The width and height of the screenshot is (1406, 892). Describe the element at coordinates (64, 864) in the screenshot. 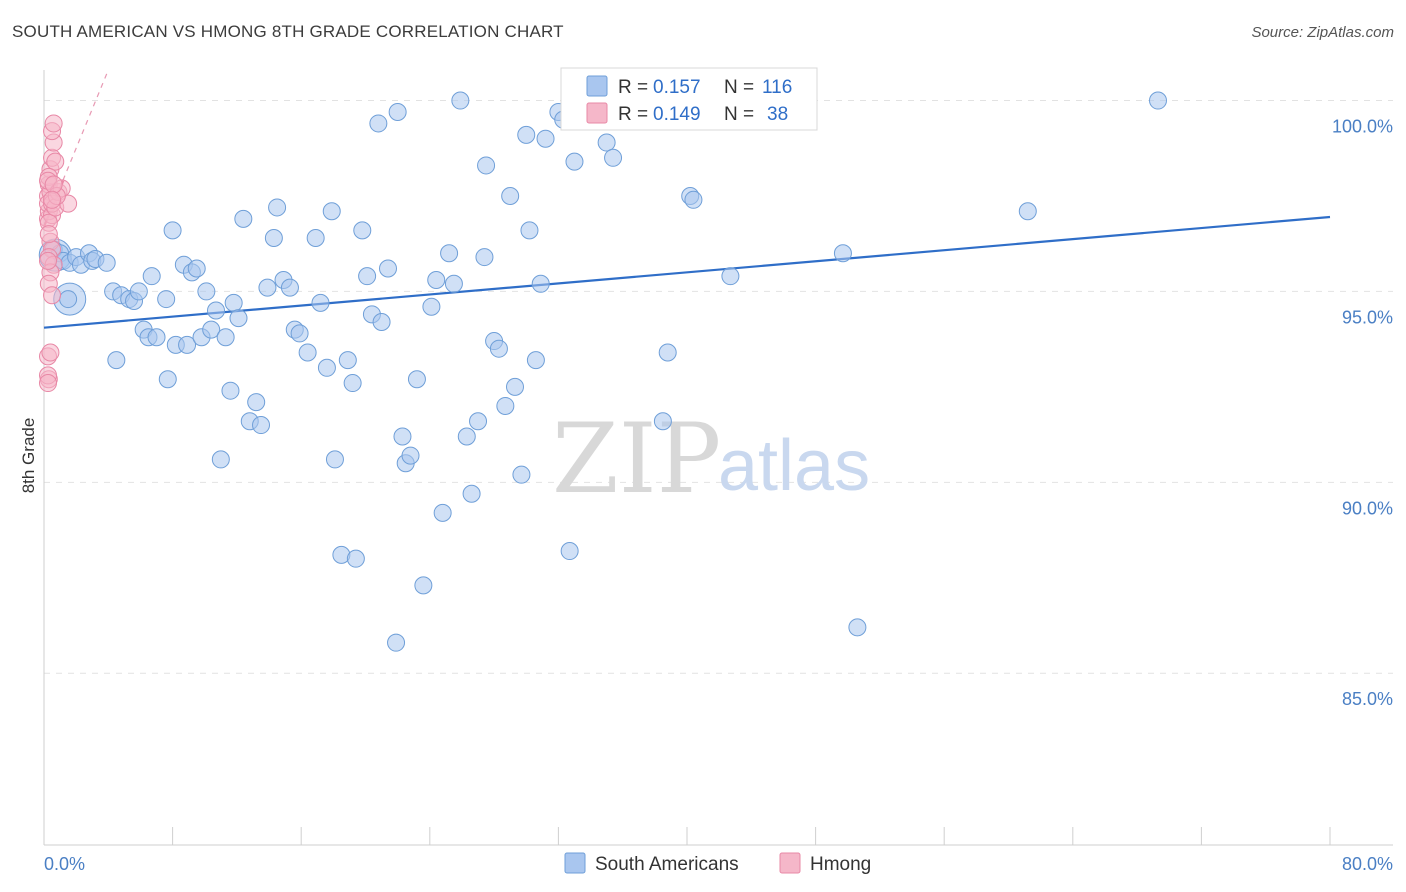

I see `x-tick-label-min: 0.0%` at that location.